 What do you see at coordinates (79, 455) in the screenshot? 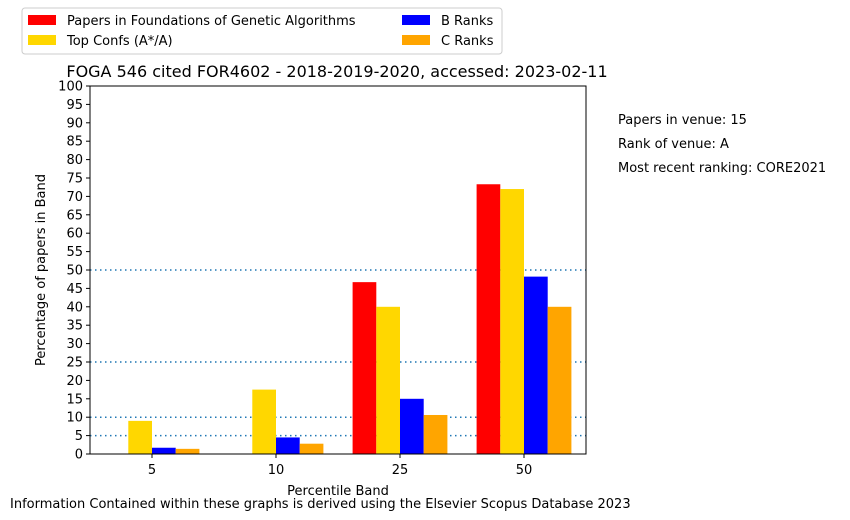
I see `y-tick-label: 0` at bounding box center [79, 455].